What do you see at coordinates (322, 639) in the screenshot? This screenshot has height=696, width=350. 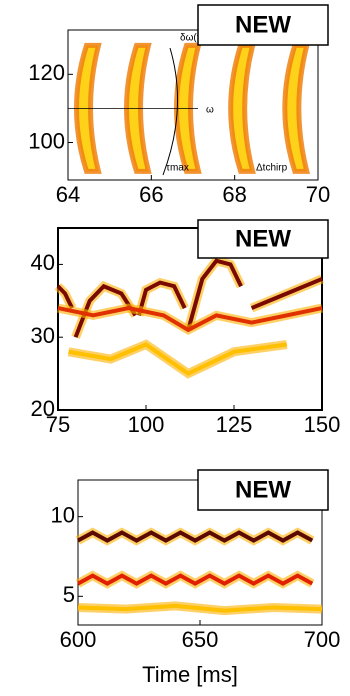 I see `x-tick-label: 700` at bounding box center [322, 639].